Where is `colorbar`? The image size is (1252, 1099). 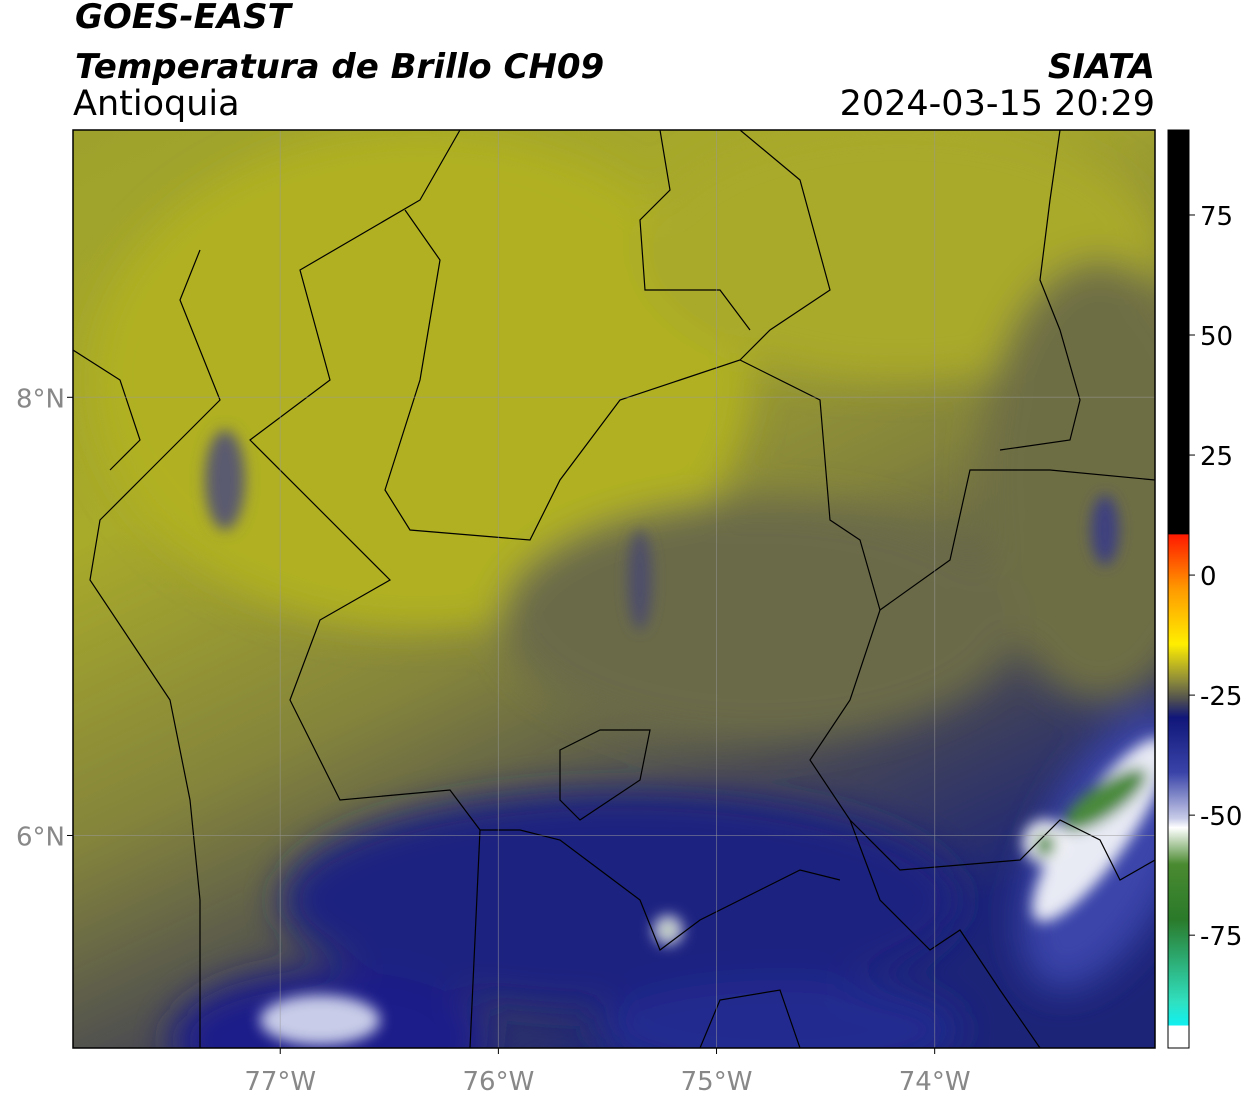 colorbar is located at coordinates (1178, 589).